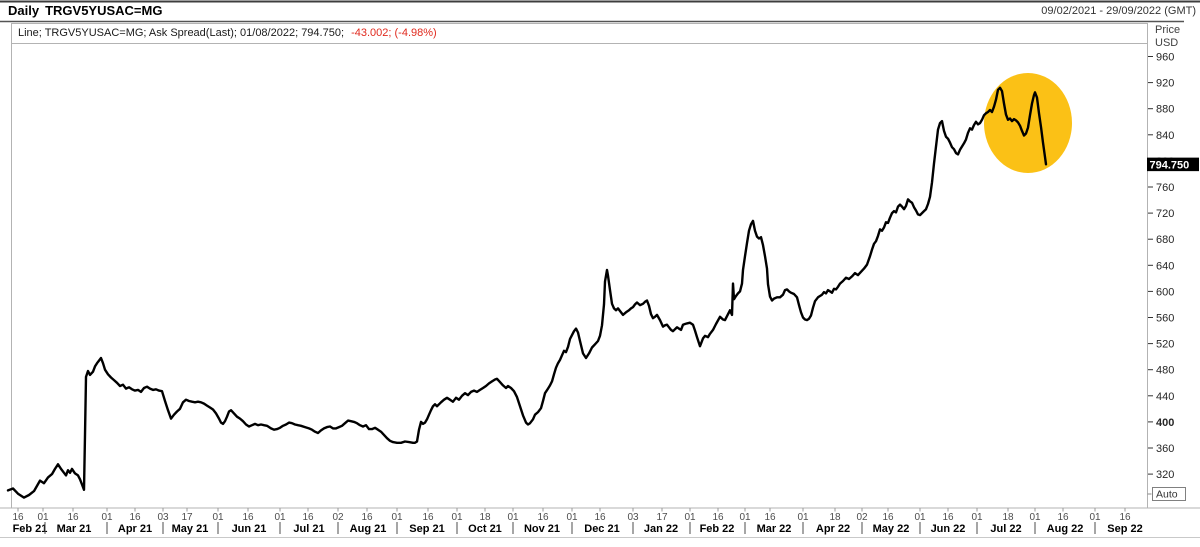 This screenshot has width=1200, height=547. I want to click on last-price-marker: 794.750, so click(1173, 164).